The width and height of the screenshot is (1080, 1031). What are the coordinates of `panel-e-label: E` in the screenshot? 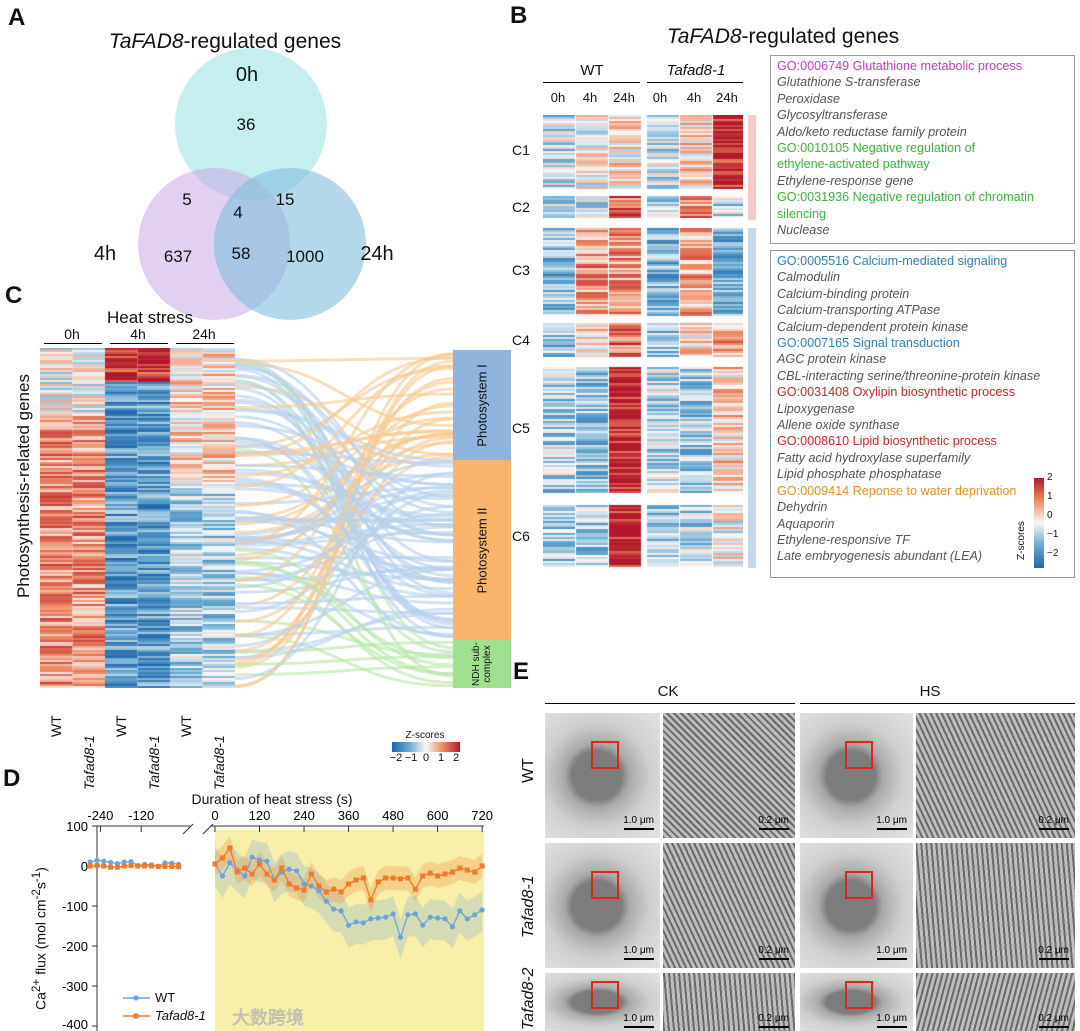 It's located at (521, 671).